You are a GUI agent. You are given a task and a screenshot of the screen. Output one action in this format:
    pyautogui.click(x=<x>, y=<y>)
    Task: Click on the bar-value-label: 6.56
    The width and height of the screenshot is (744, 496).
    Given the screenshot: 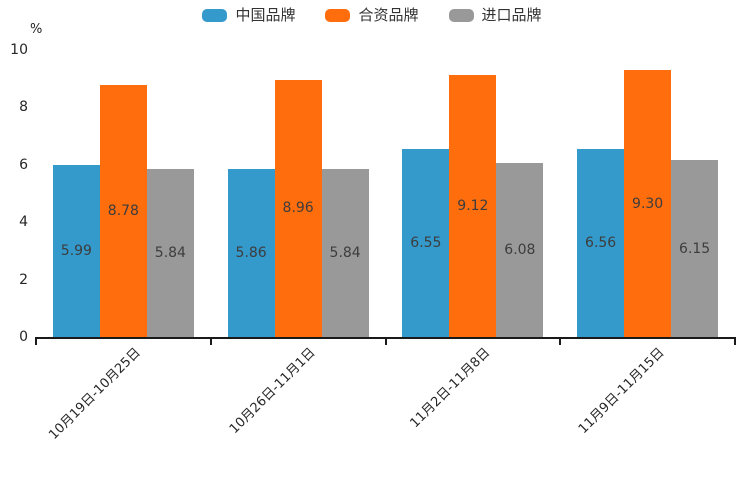 What is the action you would take?
    pyautogui.click(x=601, y=242)
    